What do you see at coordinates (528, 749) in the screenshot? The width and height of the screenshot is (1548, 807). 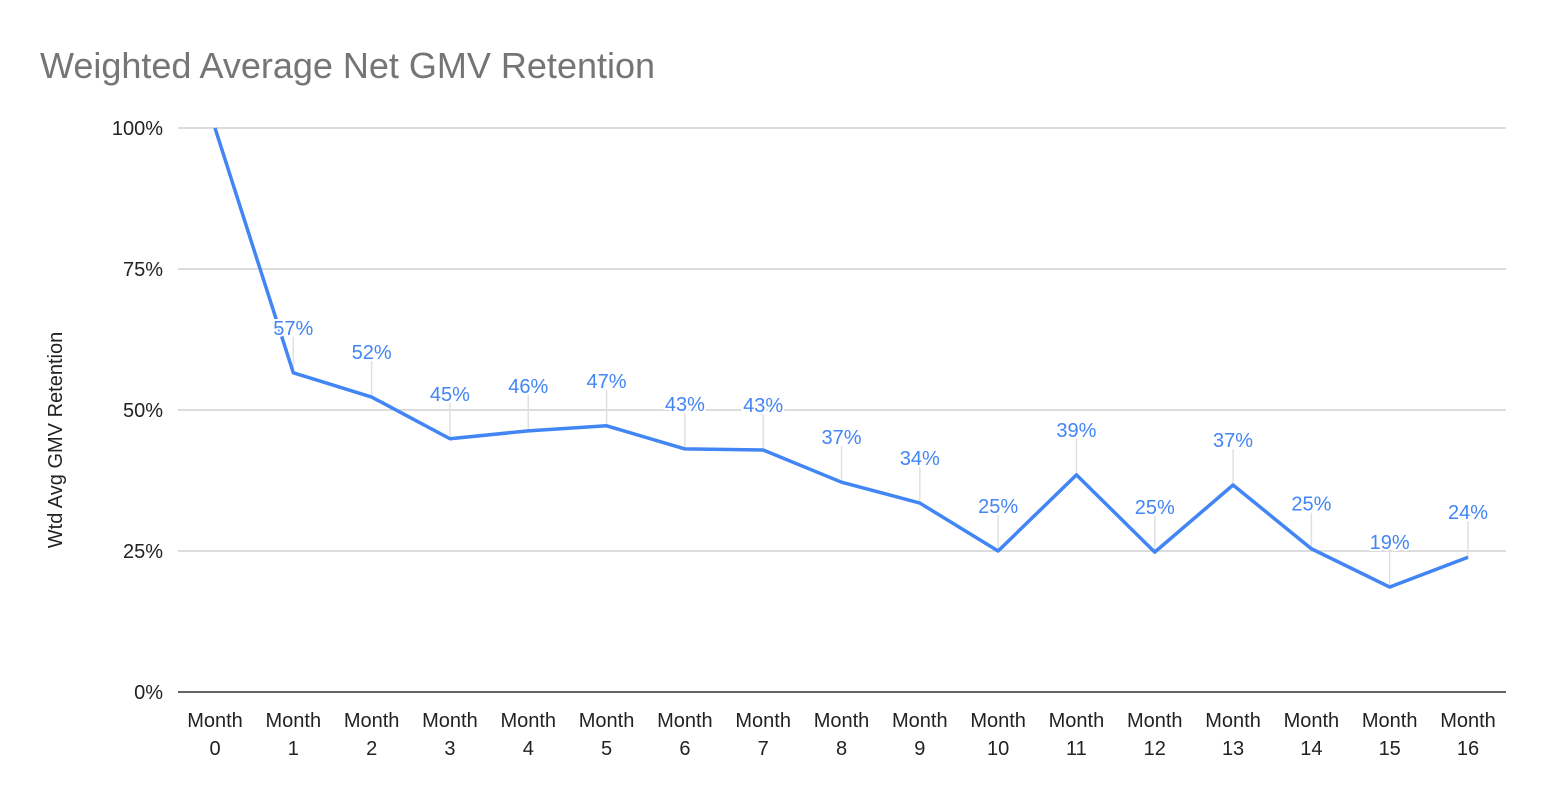 I see `x-tick-label: 4` at bounding box center [528, 749].